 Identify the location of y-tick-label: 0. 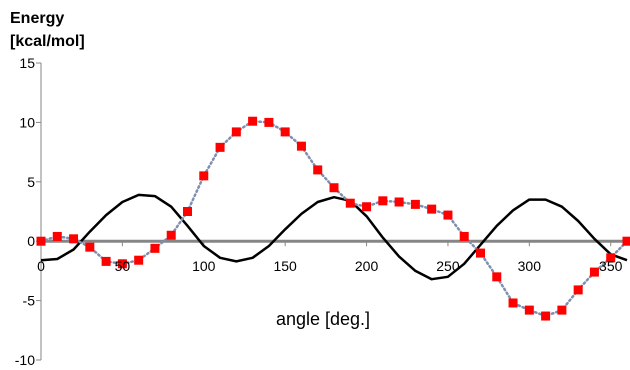
(31, 241).